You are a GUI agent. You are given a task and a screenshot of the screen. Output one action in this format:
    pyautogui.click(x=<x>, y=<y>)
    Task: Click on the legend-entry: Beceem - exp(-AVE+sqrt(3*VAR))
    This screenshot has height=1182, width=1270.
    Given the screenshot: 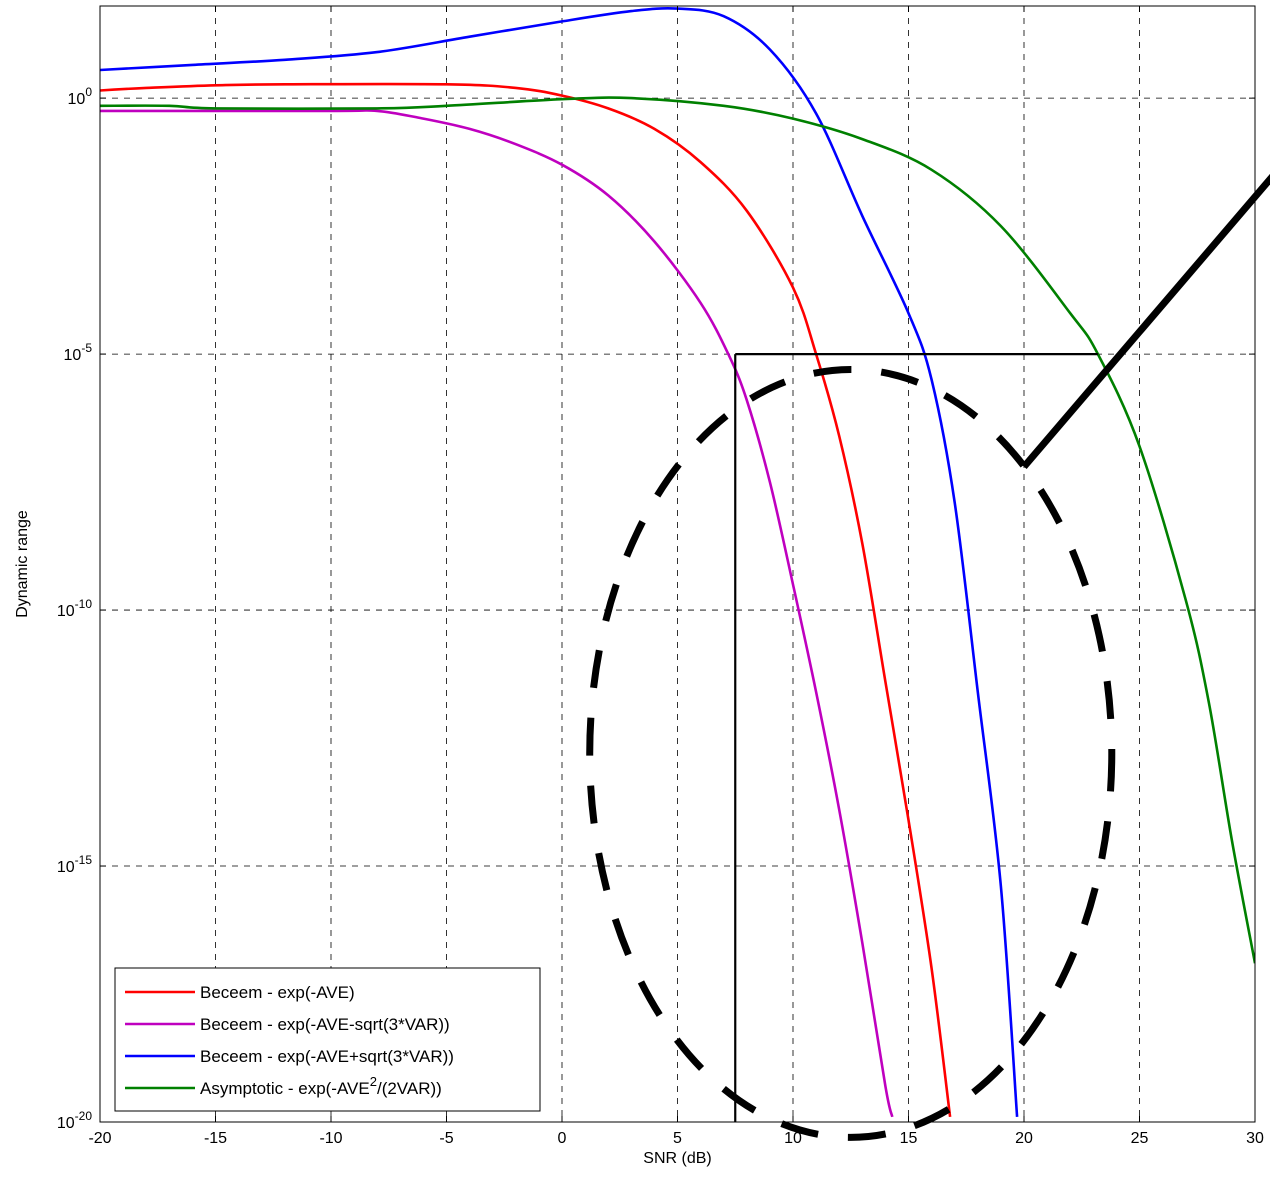 What is the action you would take?
    pyautogui.click(x=327, y=1056)
    